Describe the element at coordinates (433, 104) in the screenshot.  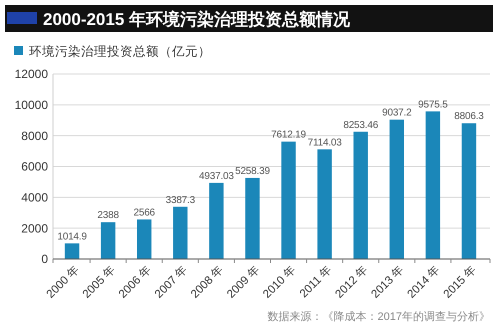
I see `data-label: 9575.5` at that location.